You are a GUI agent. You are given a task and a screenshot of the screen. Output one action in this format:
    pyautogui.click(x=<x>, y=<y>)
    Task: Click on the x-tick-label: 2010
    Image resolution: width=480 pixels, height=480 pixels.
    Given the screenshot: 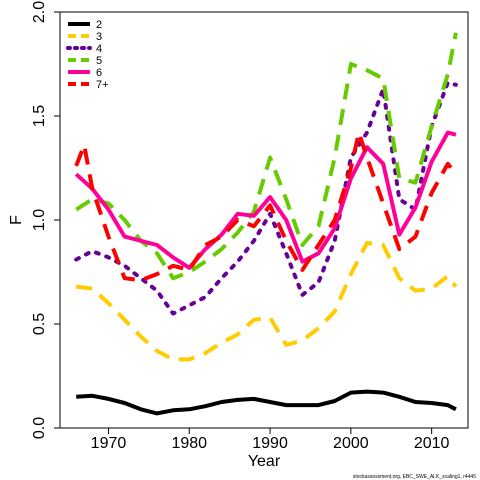 What is the action you would take?
    pyautogui.click(x=432, y=443)
    